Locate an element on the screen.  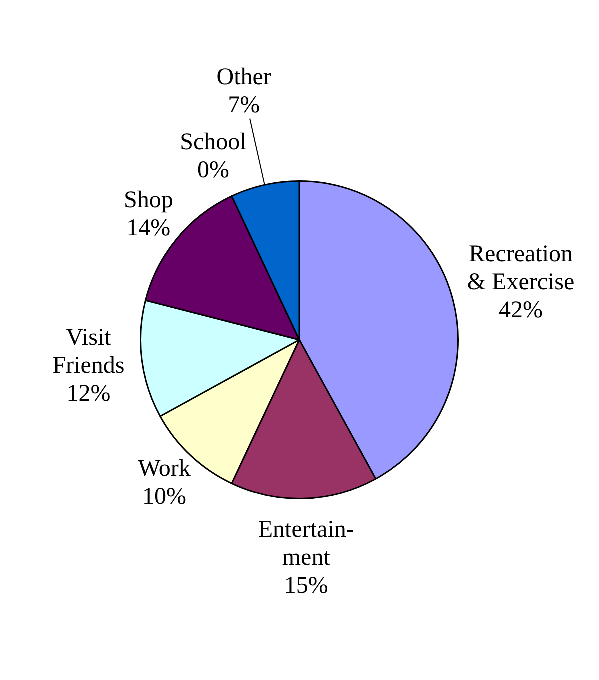
data-label: 15% is located at coordinates (306, 585).